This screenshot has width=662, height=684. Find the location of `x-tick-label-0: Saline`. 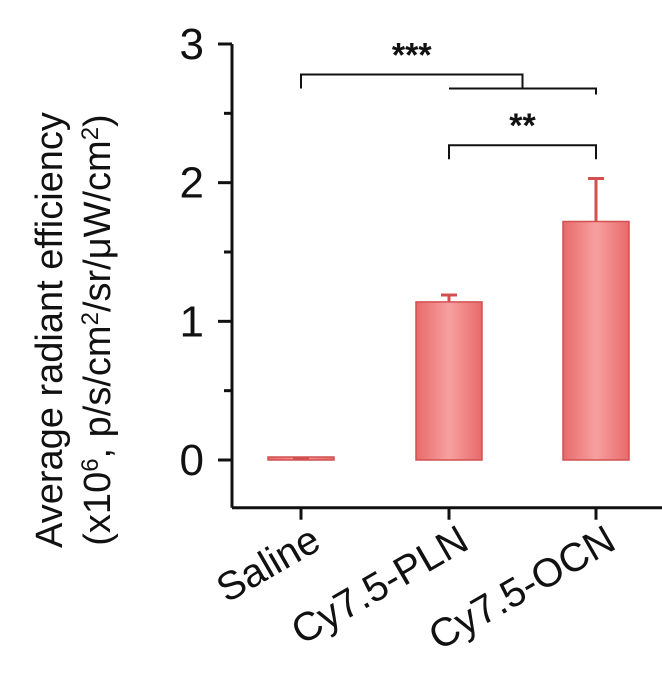

x-tick-label-0: Saline is located at coordinates (268, 564).